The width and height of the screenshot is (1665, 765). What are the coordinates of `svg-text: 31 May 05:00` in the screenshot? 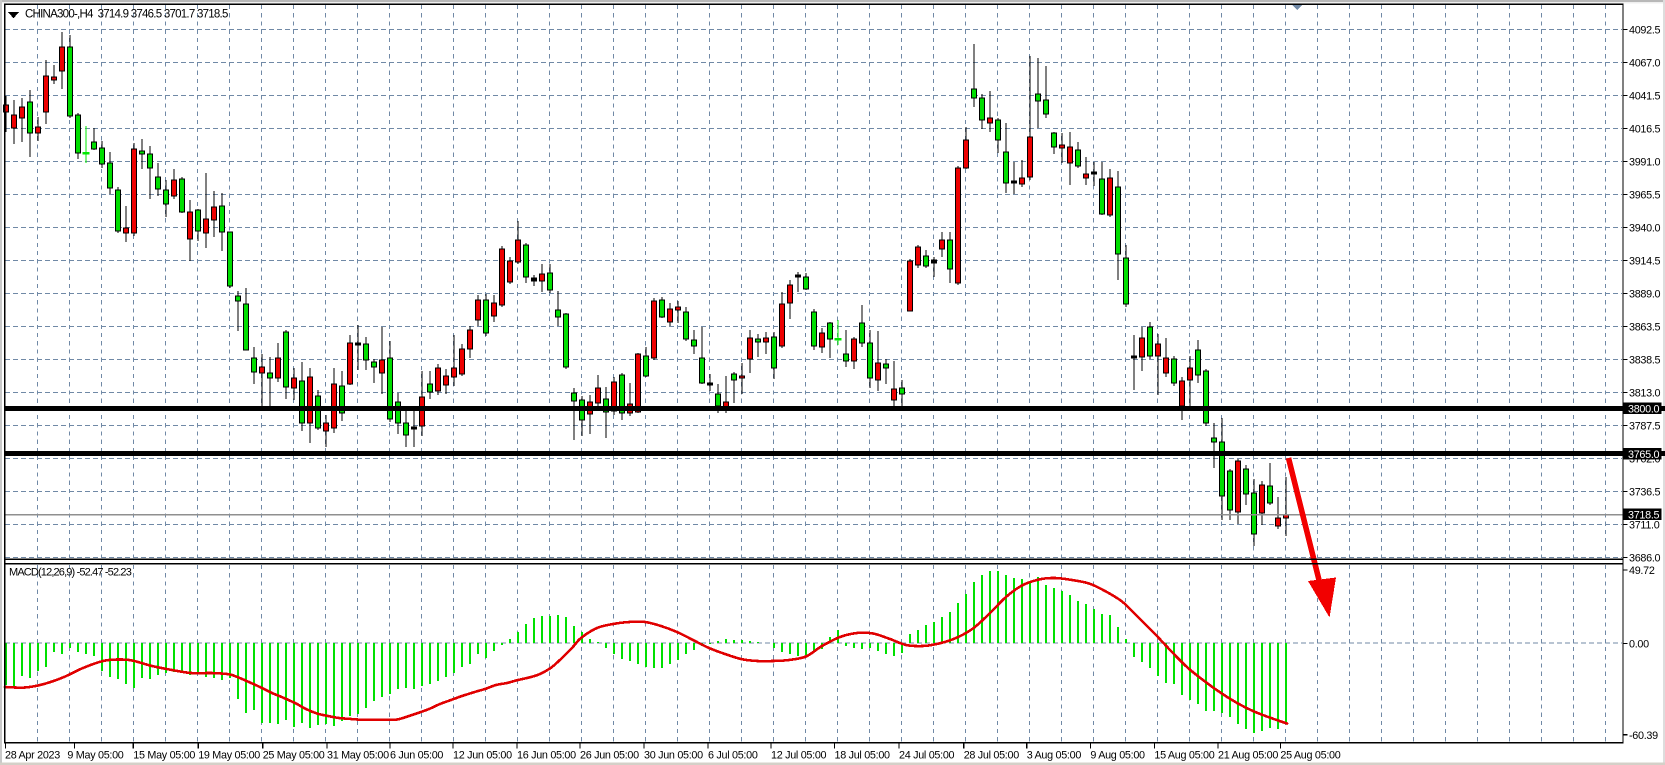 It's located at (358, 756).